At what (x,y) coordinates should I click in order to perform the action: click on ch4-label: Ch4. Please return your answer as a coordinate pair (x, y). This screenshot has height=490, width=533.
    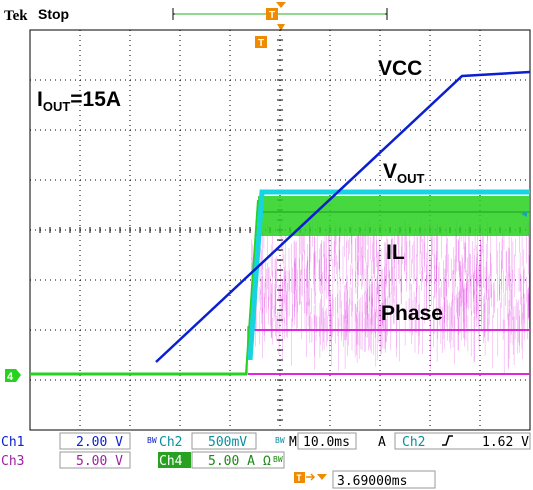
    Looking at the image, I should click on (171, 461).